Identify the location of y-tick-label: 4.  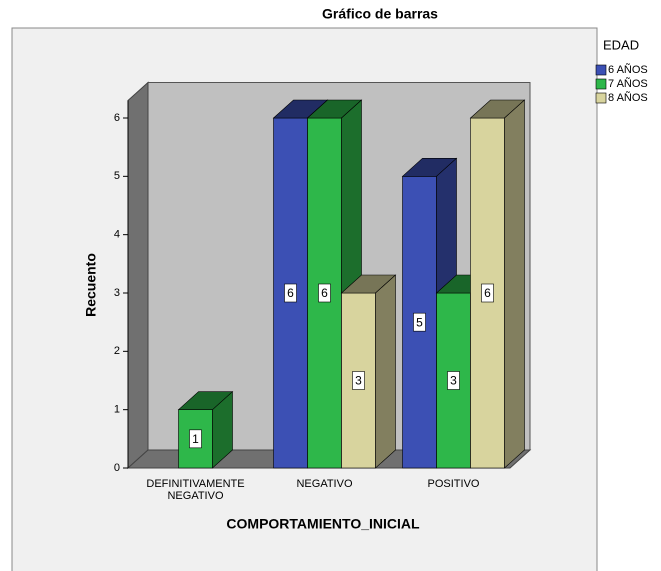
(117, 235).